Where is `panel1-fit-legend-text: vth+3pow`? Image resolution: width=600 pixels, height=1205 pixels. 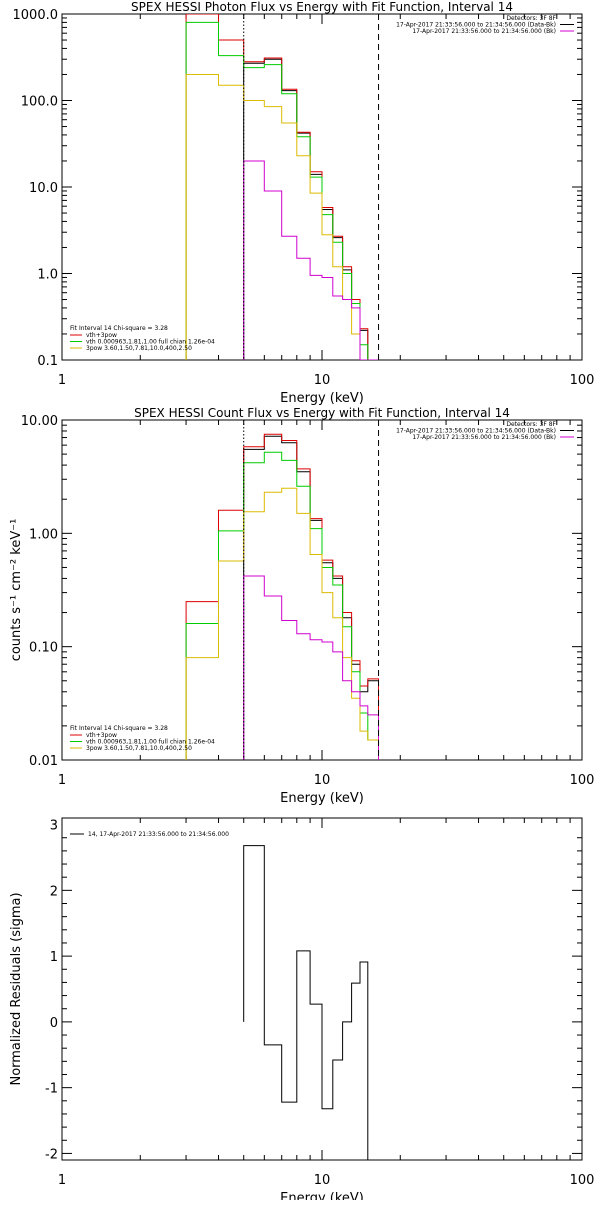
panel1-fit-legend-text: vth+3pow is located at coordinates (101, 335).